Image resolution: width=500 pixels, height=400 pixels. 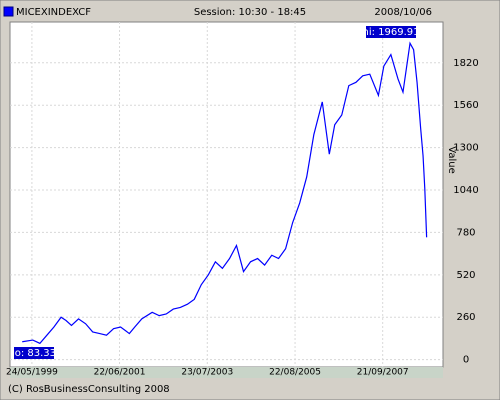 What do you see at coordinates (8, 11) in the screenshot?
I see `legend-swatch` at bounding box center [8, 11].